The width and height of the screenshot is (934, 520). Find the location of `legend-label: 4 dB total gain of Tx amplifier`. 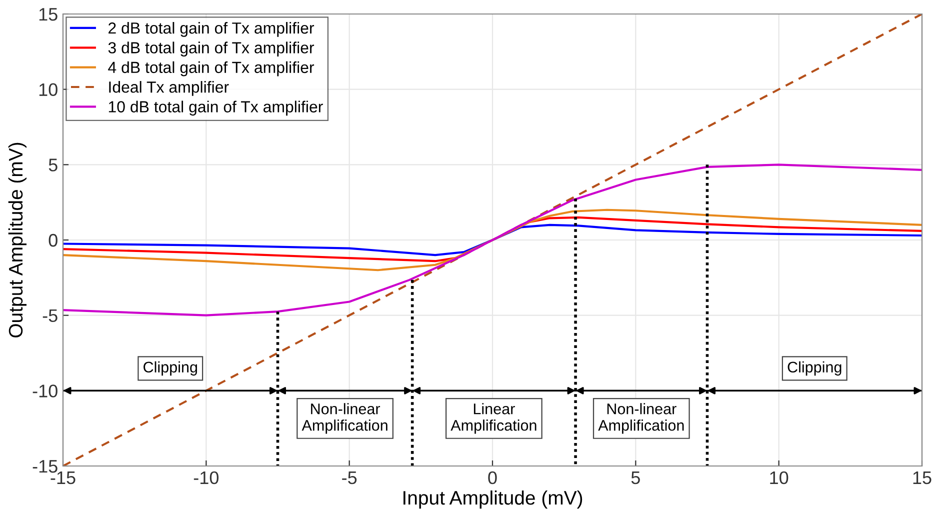

legend-label: 4 dB total gain of Tx amplifier is located at coordinates (211, 68).